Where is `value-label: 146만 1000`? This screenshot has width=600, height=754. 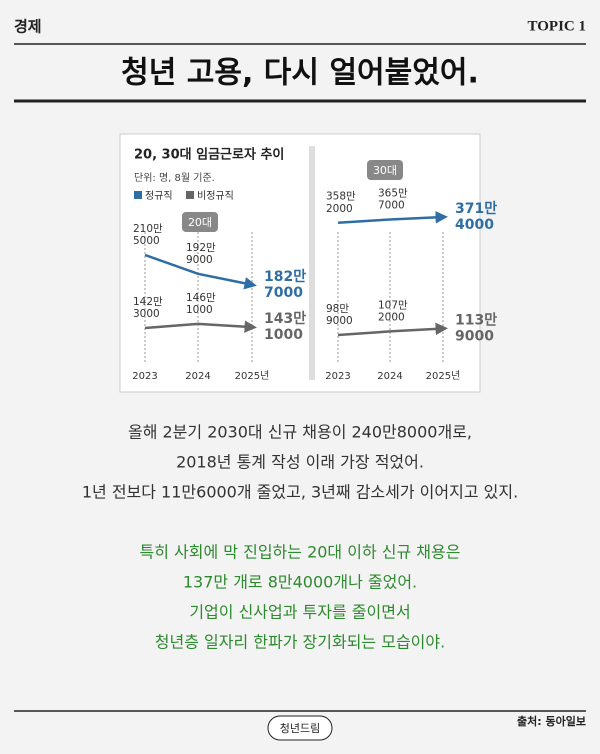
value-label: 146만 1000 is located at coordinates (201, 304).